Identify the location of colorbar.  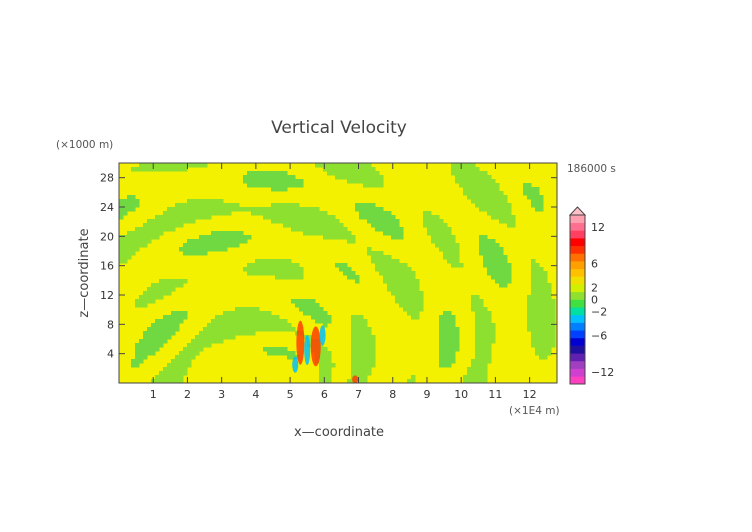
(577, 295).